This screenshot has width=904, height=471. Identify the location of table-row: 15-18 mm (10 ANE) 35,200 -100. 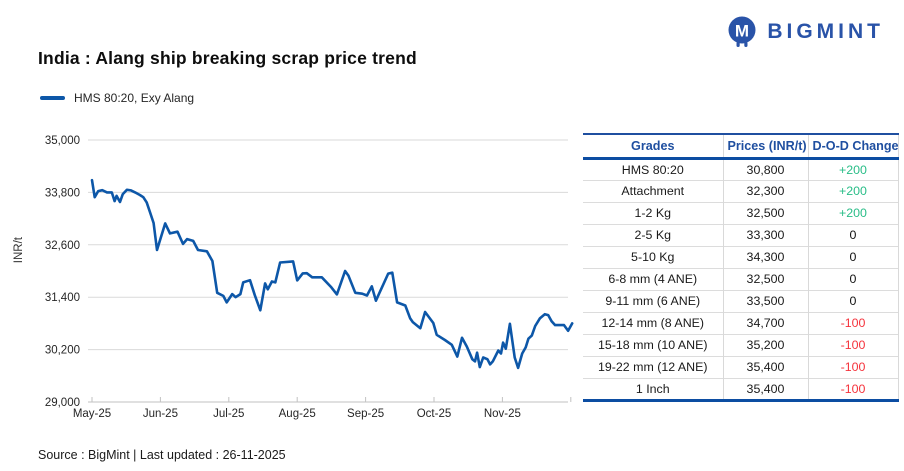
(741, 345).